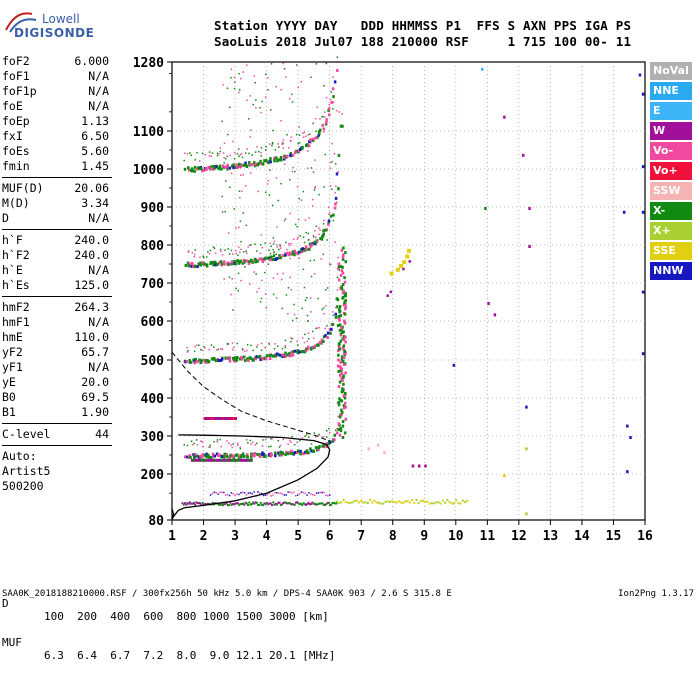  I want to click on oblique-echo-point, so click(409, 261).